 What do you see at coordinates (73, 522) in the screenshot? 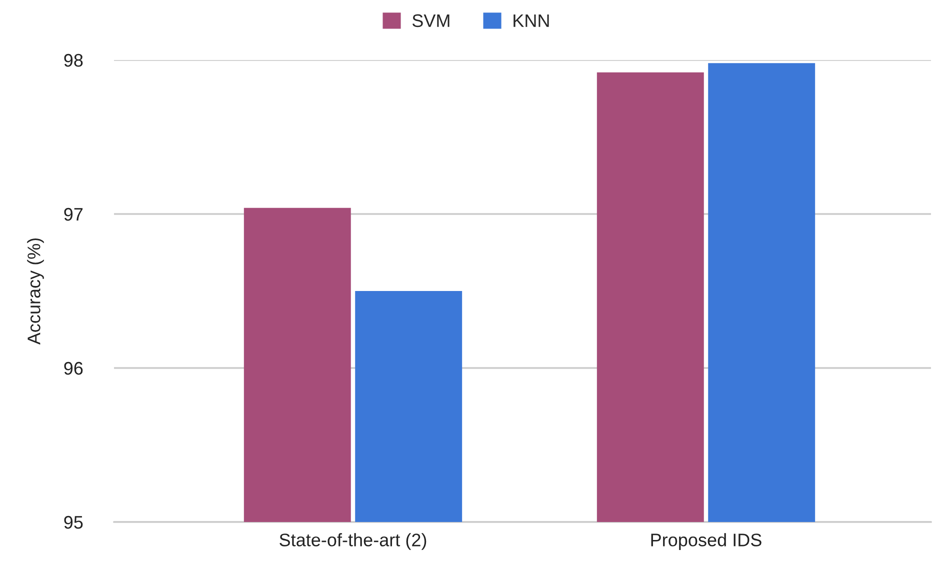
I see `y-tick-label: 95` at bounding box center [73, 522].